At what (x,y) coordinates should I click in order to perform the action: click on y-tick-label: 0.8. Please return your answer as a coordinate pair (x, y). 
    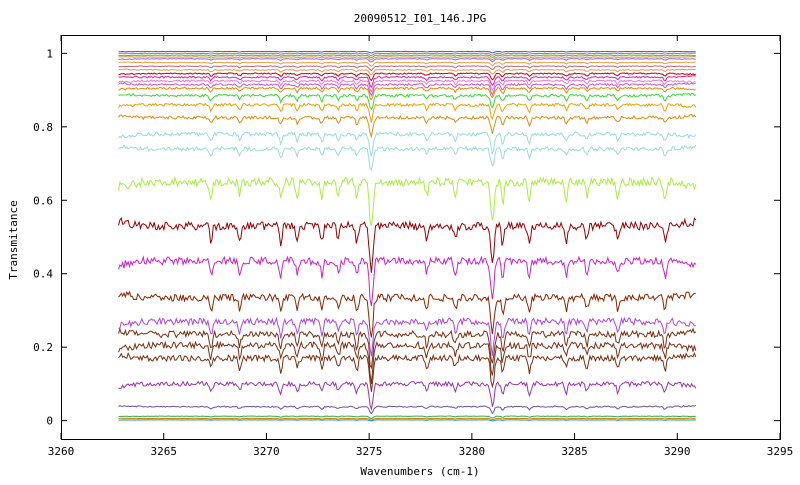
    Looking at the image, I should click on (43, 127).